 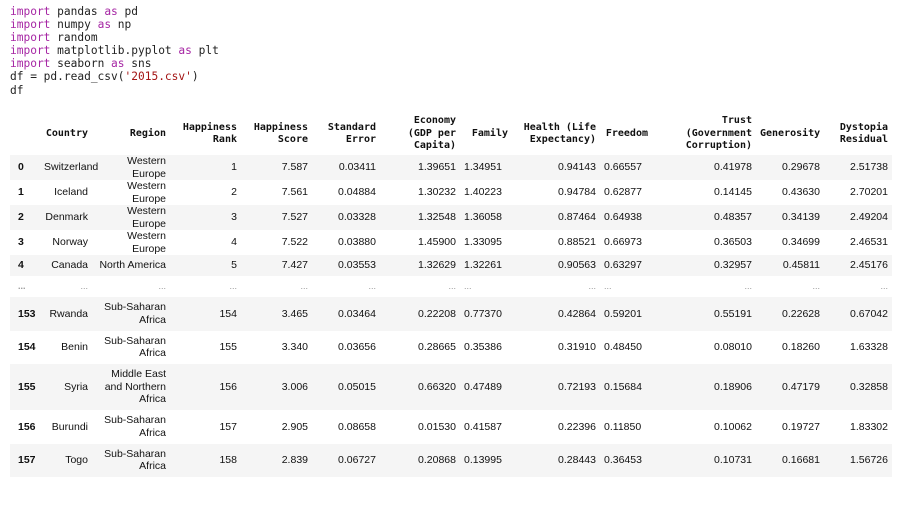 What do you see at coordinates (626, 387) in the screenshot?
I see `table-cell: 0.15684` at bounding box center [626, 387].